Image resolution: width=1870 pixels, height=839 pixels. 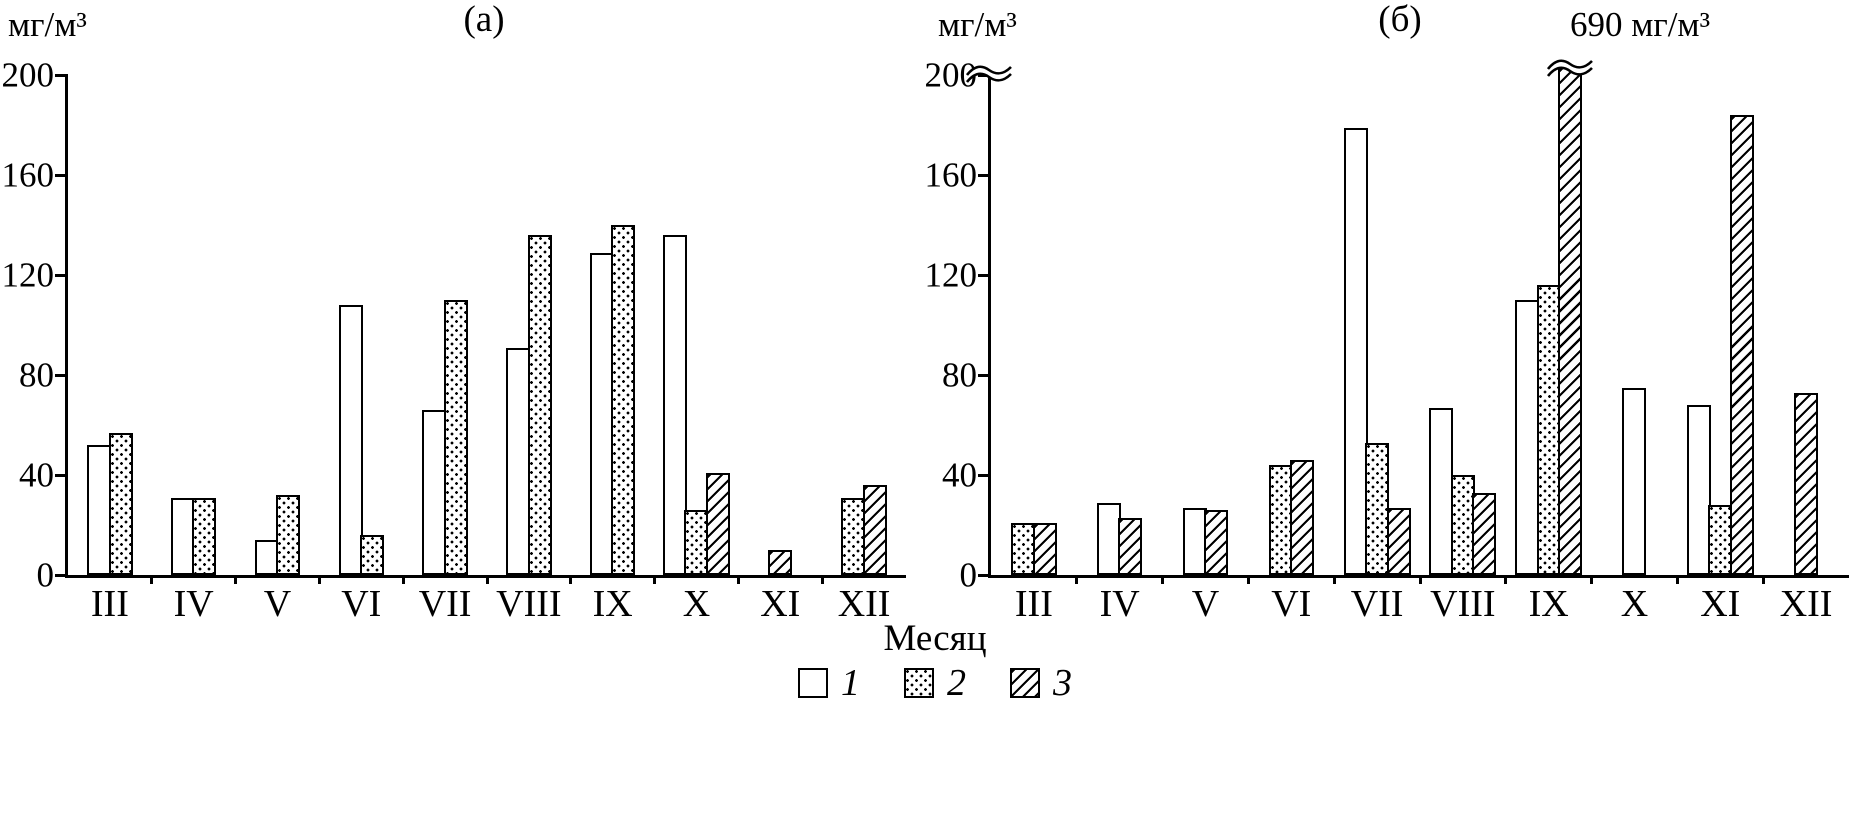 What do you see at coordinates (1280, 520) in the screenshot?
I see `bar-series-2-month-VI` at bounding box center [1280, 520].